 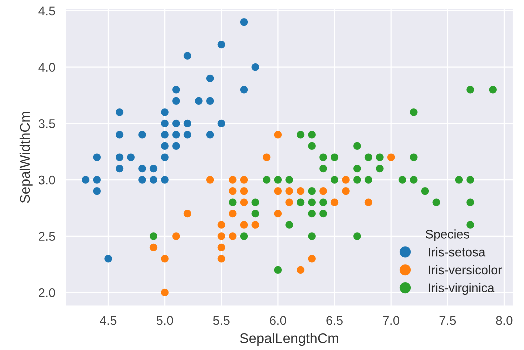 What do you see at coordinates (47, 293) in the screenshot?
I see `y-tick-label: 2.0` at bounding box center [47, 293].